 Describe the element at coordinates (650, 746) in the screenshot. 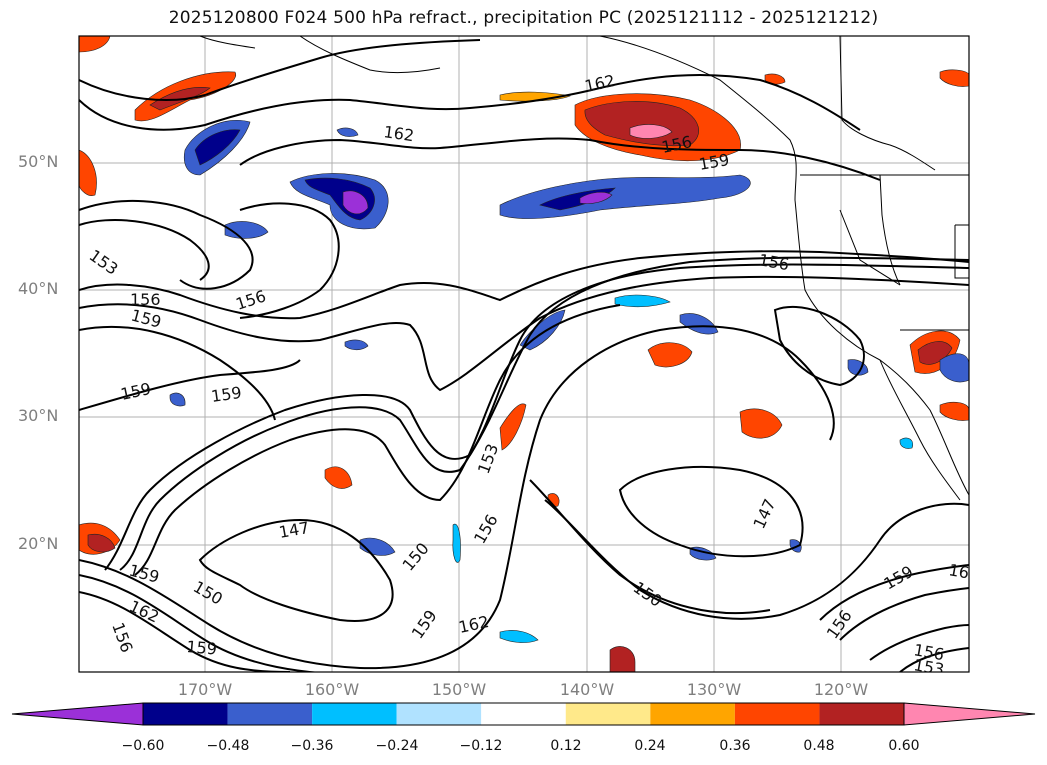

I see `colorbar-tick: 0.24` at that location.